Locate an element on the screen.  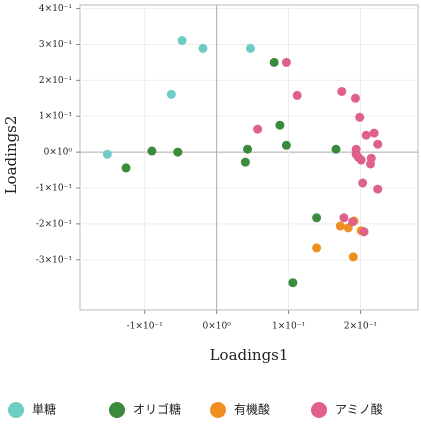
y-tick-label: -2×10⁻¹ is located at coordinates (54, 224).